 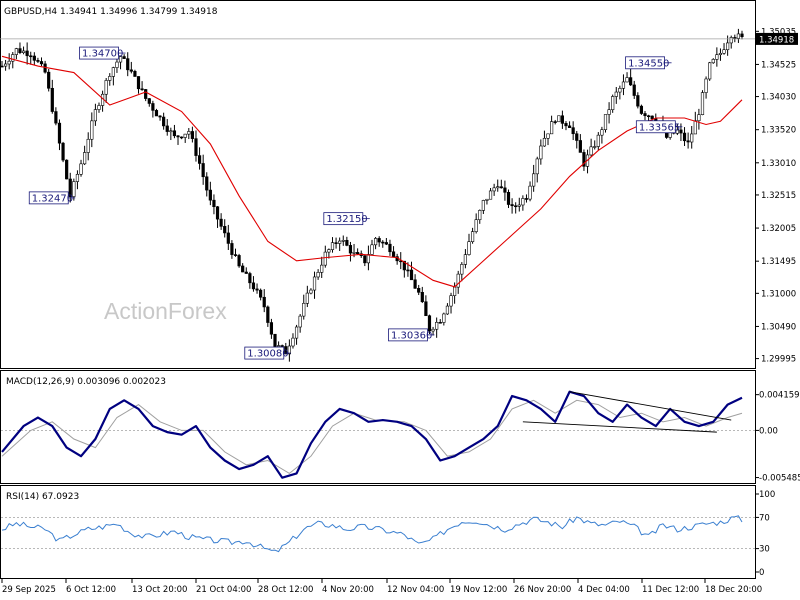 What do you see at coordinates (670, 590) in the screenshot?
I see `x-tick-label: 11 Dec 12:00` at bounding box center [670, 590].